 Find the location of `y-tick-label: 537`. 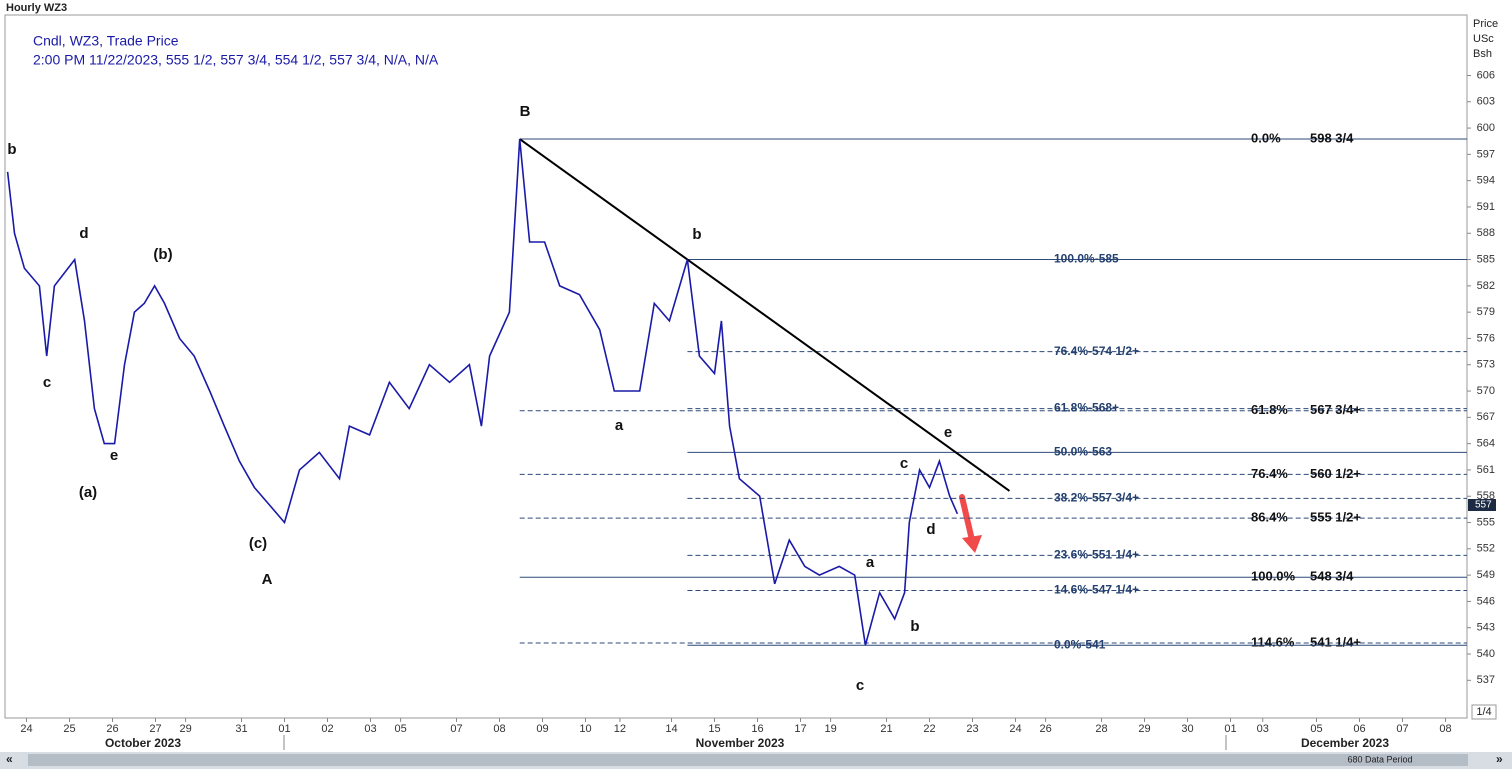

y-tick-label: 537 is located at coordinates (1486, 680).